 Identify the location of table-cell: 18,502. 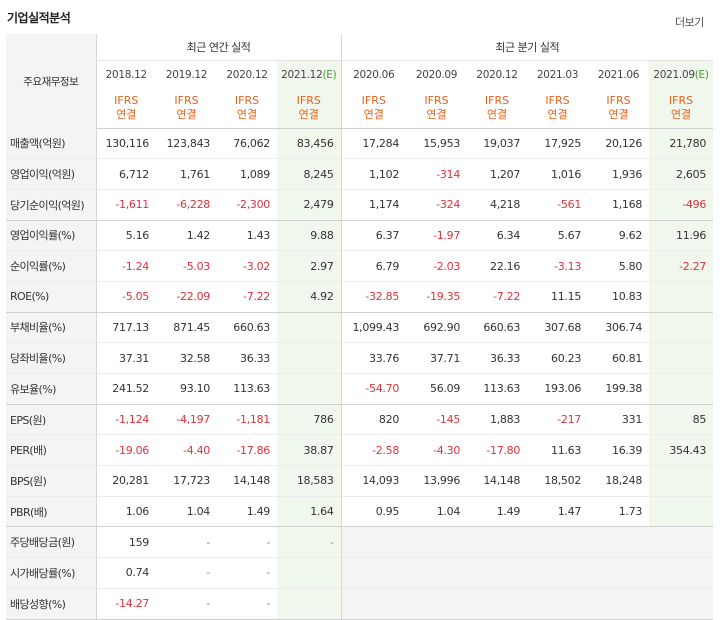
(558, 481).